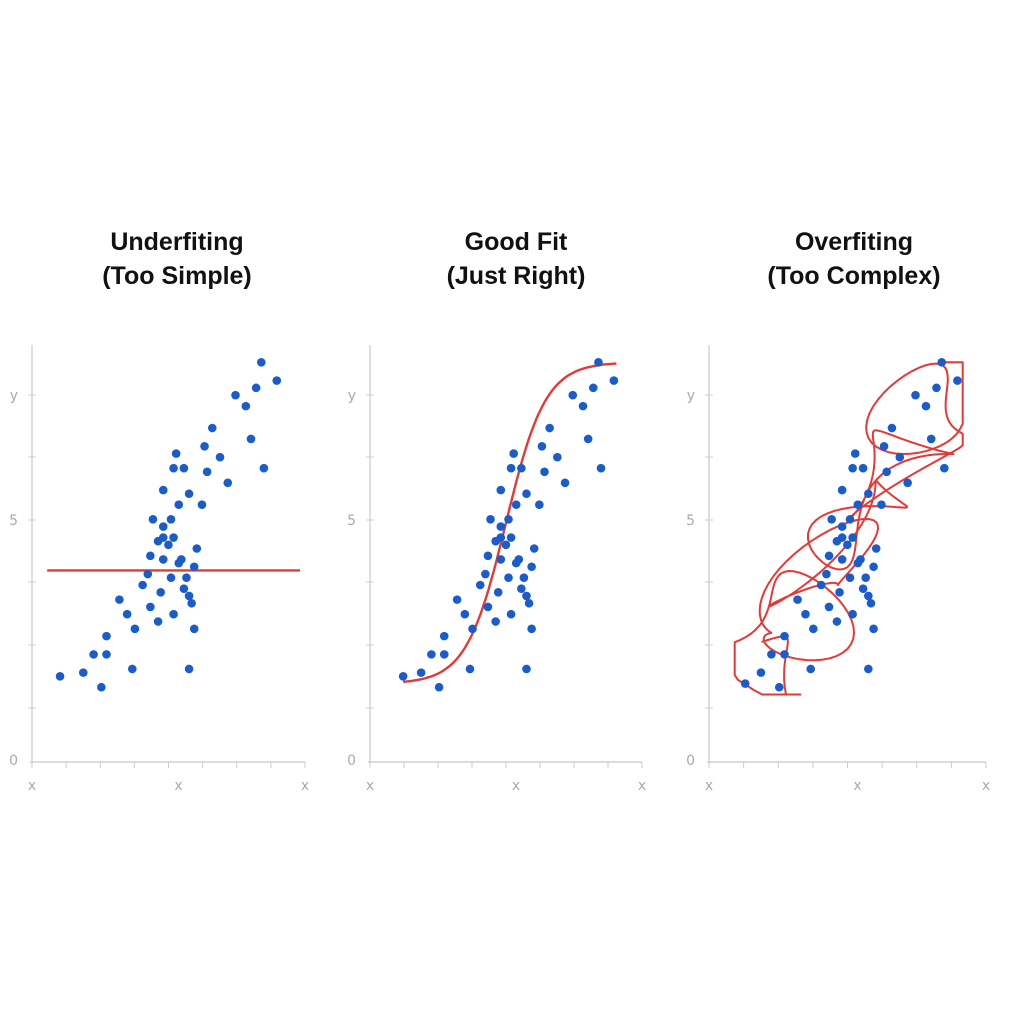 The width and height of the screenshot is (1024, 1024). What do you see at coordinates (690, 761) in the screenshot?
I see `y-tick-label: 0` at bounding box center [690, 761].